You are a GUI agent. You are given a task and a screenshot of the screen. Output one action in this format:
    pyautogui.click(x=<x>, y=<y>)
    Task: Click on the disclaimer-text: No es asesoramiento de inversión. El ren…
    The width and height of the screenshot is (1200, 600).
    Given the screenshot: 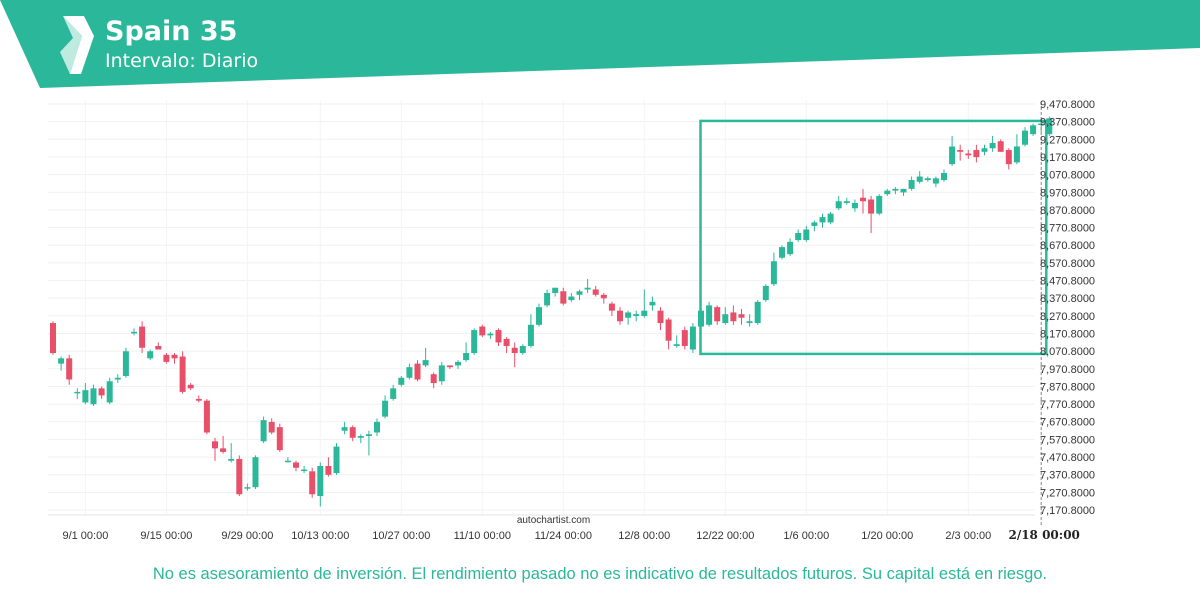 What is the action you would take?
    pyautogui.click(x=600, y=574)
    